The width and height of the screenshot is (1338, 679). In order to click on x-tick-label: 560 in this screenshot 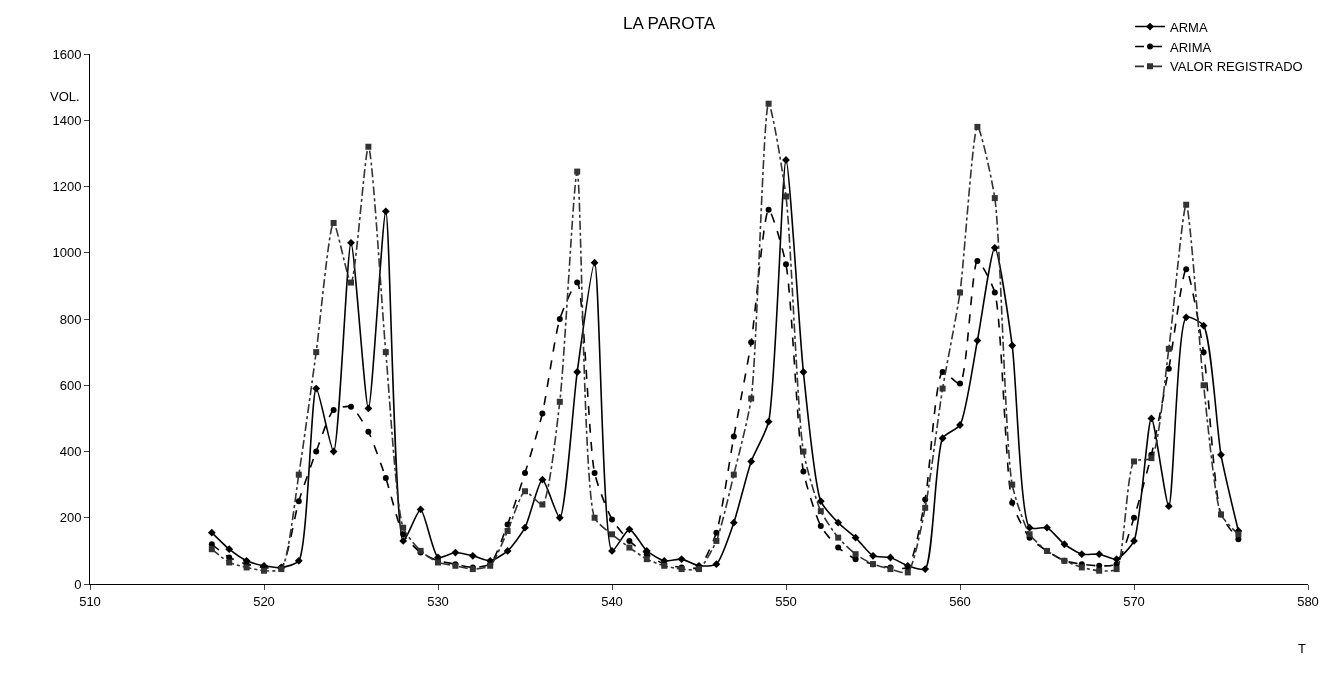, I will do `click(960, 601)`.